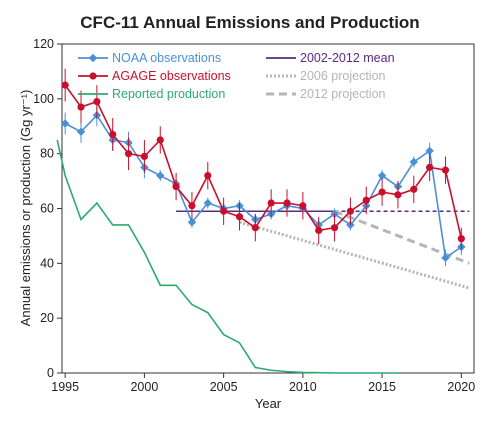 The width and height of the screenshot is (500, 423). I want to click on chart-title: CFC-11 Annual Emissions and Production, so click(249, 22).